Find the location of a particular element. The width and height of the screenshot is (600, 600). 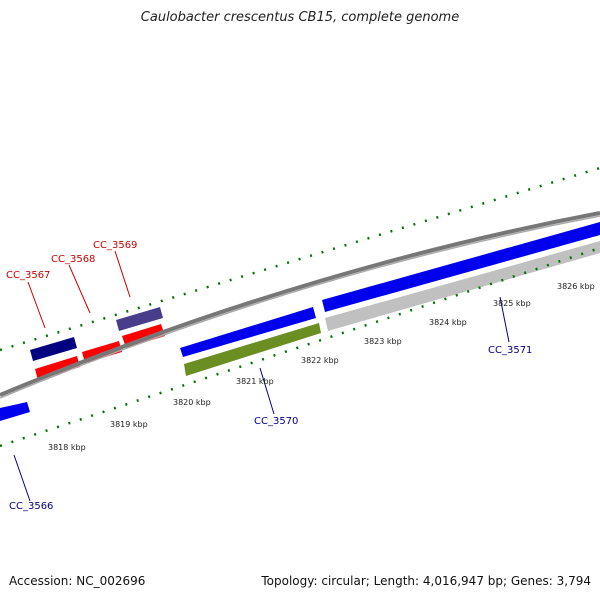

tick-label: 3822 kbp is located at coordinates (320, 360).